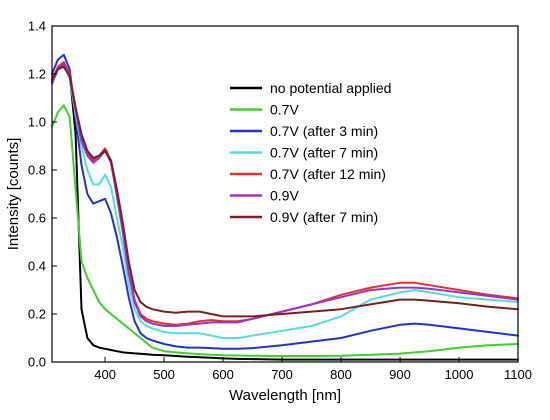  What do you see at coordinates (37, 74) in the screenshot?
I see `y-tick-label: 1.2` at bounding box center [37, 74].